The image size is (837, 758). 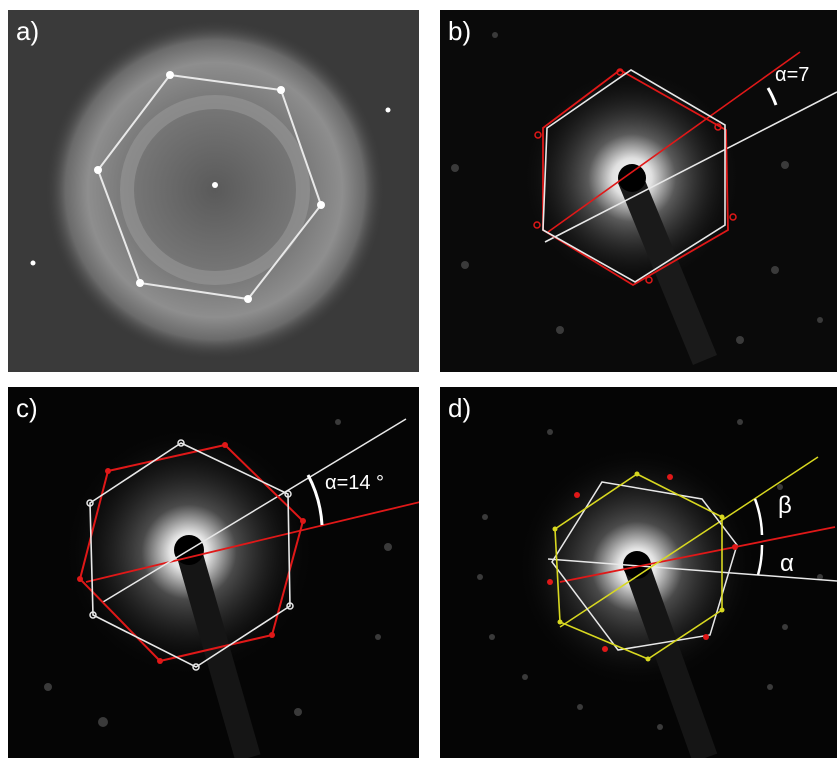 What do you see at coordinates (27, 408) in the screenshot?
I see `panel-label-c: c)` at bounding box center [27, 408].